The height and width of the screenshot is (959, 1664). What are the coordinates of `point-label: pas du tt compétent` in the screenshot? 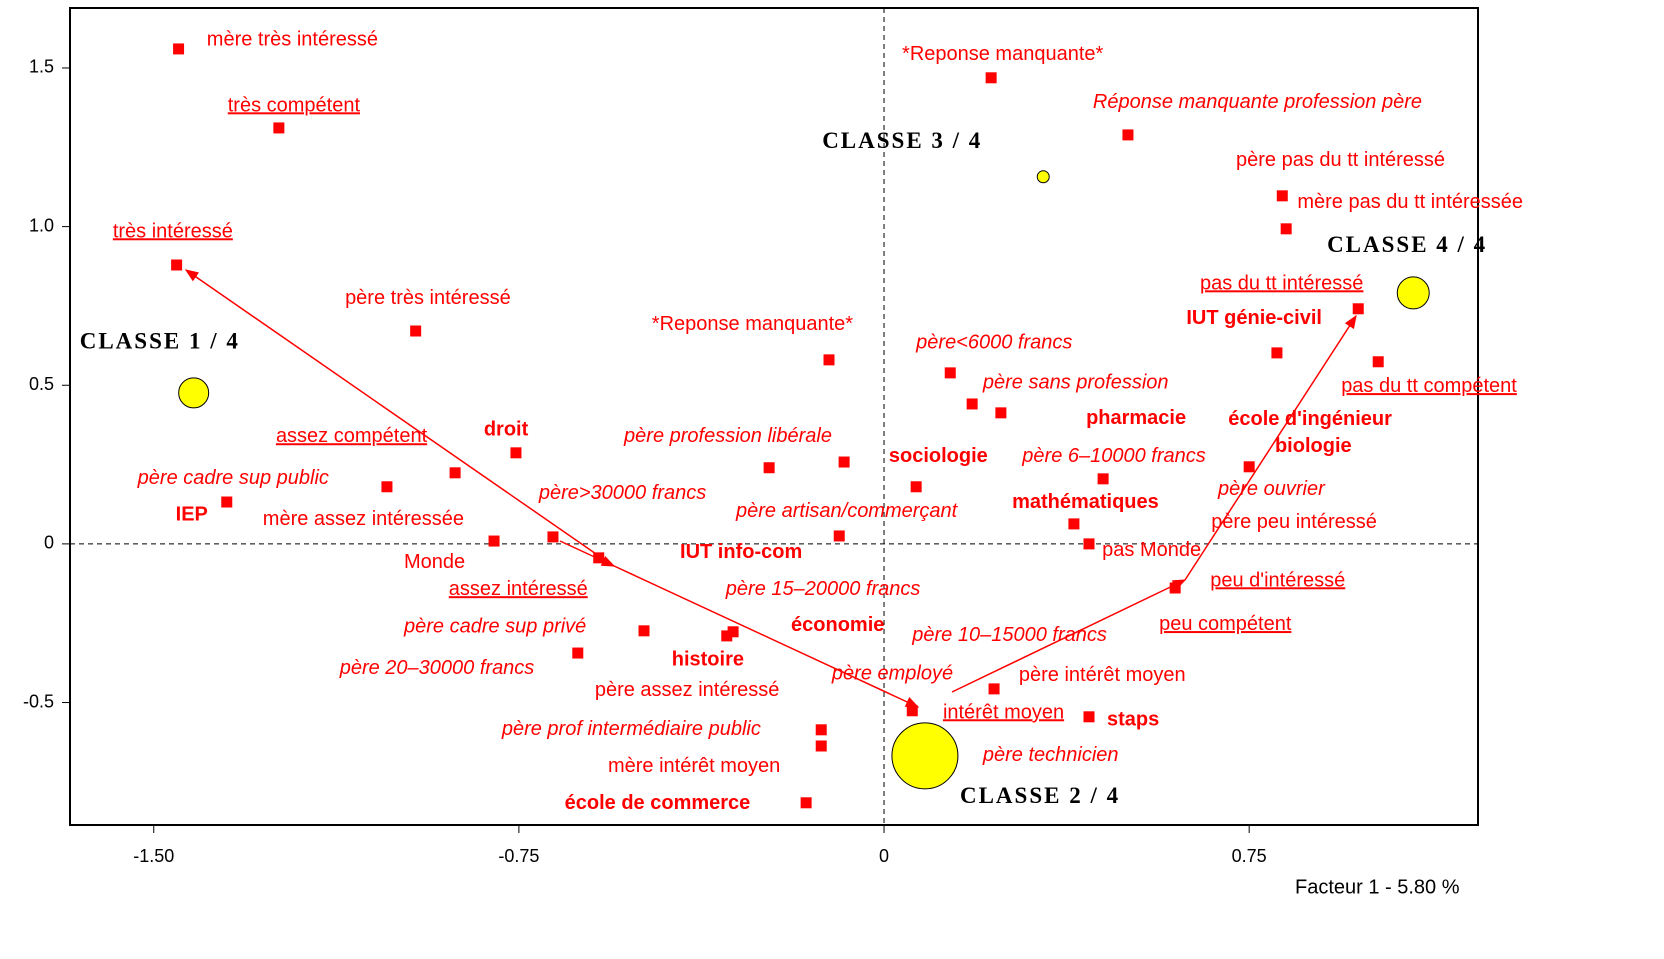 It's located at (1429, 386).